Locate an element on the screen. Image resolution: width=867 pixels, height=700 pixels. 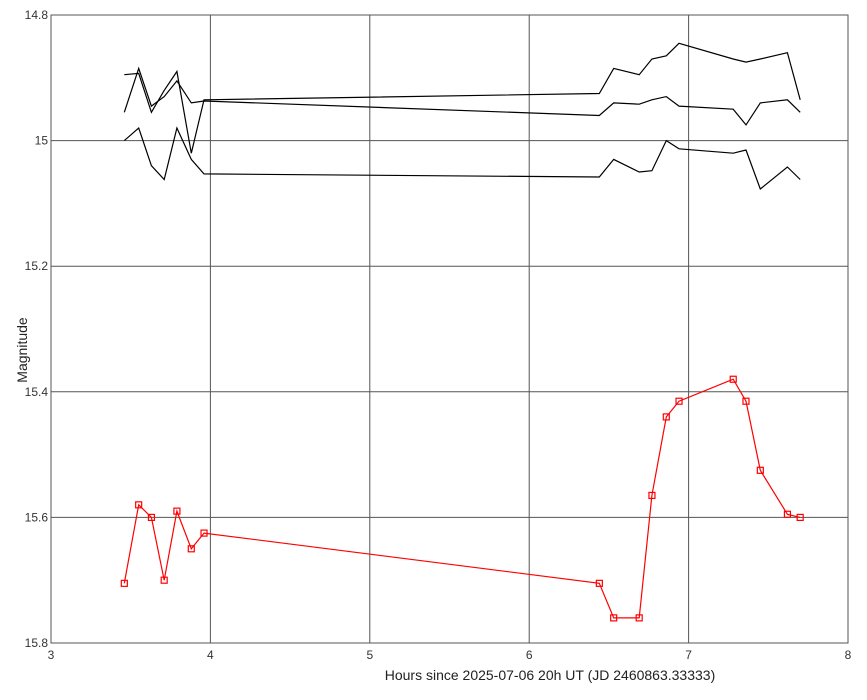
x-tick-label: 4 is located at coordinates (210, 655).